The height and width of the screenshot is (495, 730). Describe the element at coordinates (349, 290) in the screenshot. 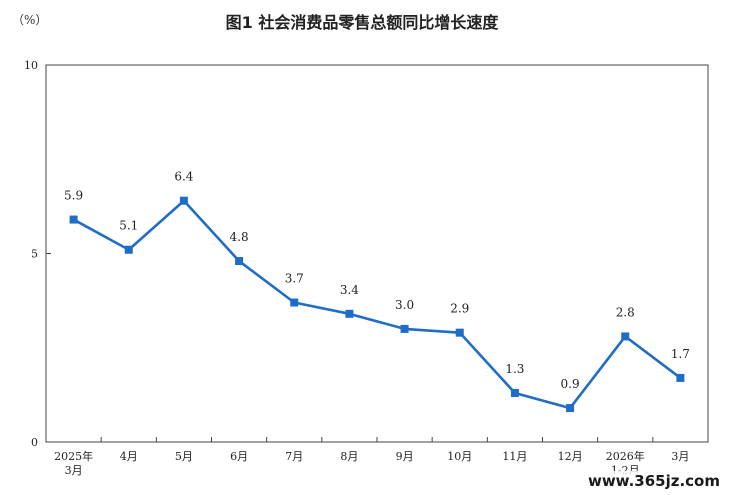

I see `data-label: 3.4` at that location.